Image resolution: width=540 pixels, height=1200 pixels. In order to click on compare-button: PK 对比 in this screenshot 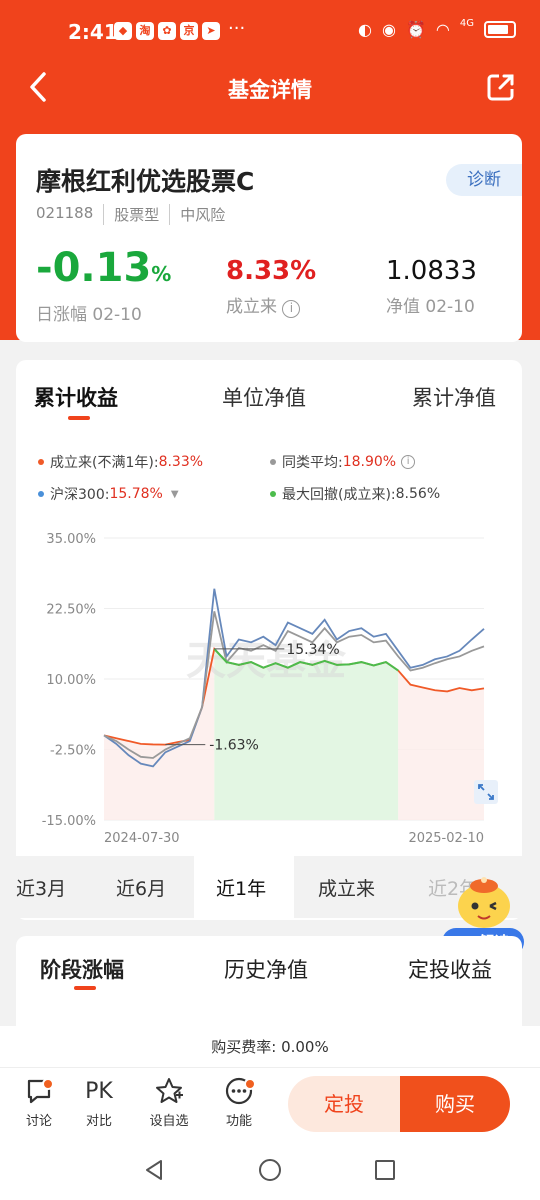, I will do `click(99, 1103)`.